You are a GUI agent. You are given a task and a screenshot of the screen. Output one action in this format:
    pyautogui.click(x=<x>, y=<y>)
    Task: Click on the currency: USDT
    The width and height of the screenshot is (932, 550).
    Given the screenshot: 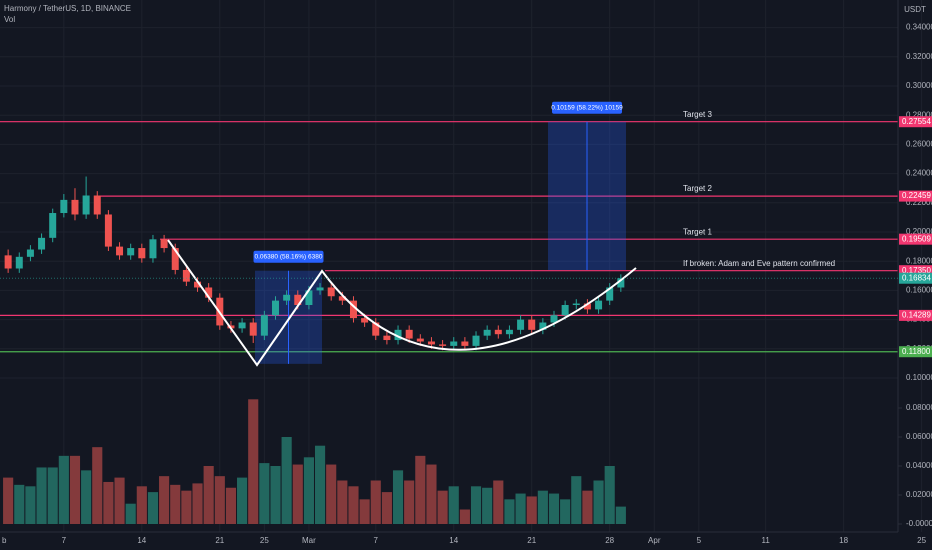 What is the action you would take?
    pyautogui.click(x=915, y=9)
    